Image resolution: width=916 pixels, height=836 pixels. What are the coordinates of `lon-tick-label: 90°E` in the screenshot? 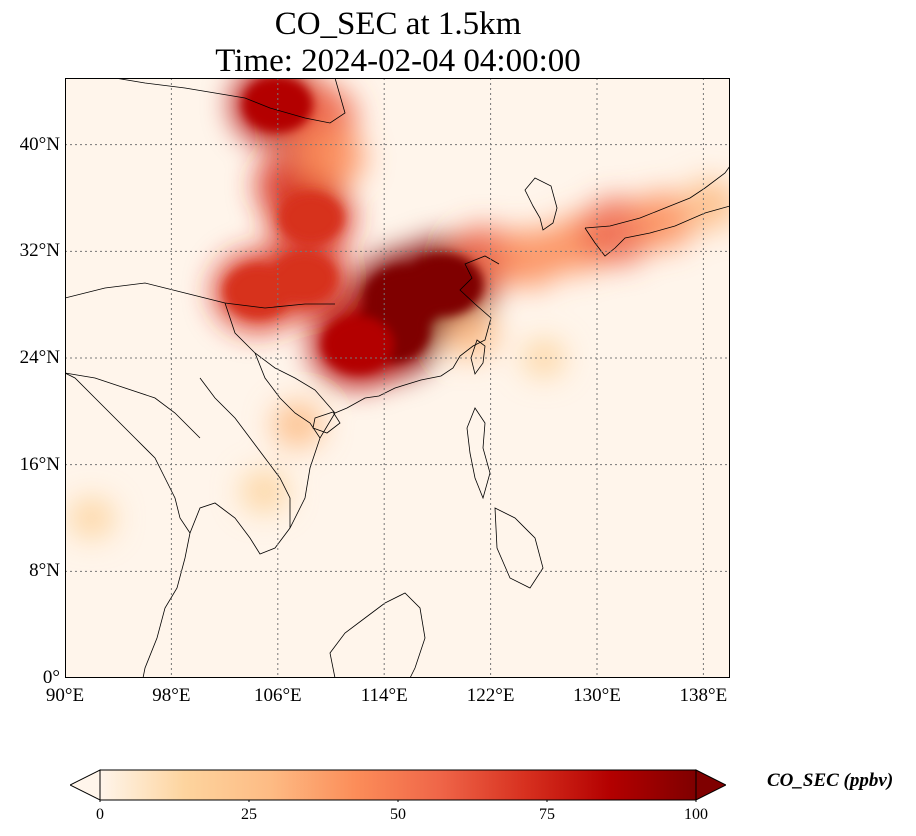 It's located at (65, 695).